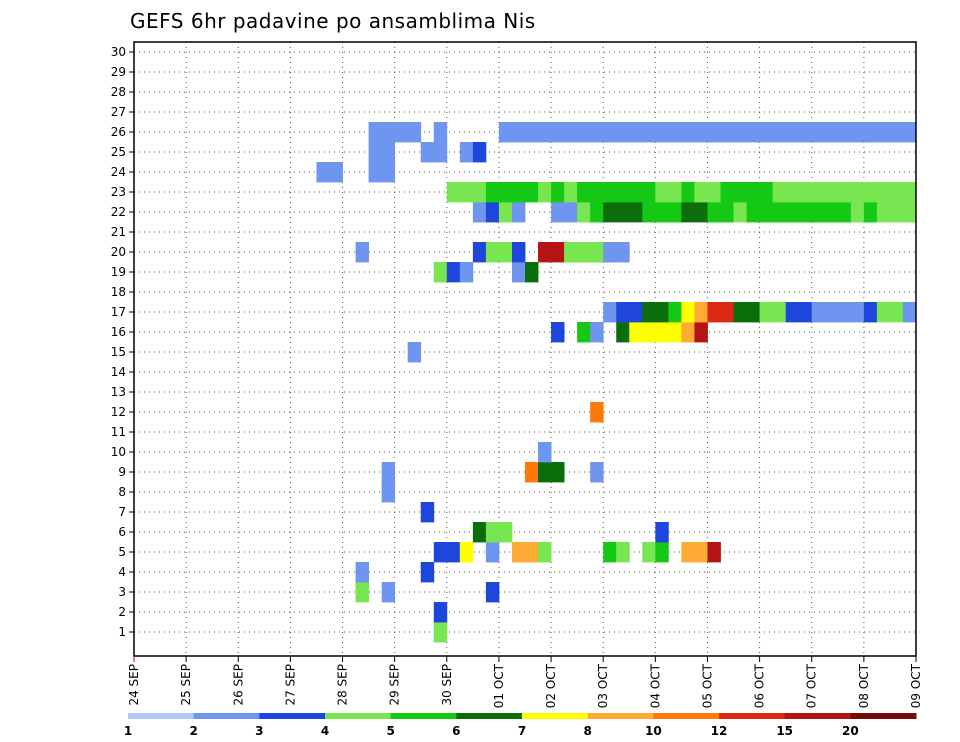  I want to click on x-tick-label: 27 SEP, so click(290, 685).